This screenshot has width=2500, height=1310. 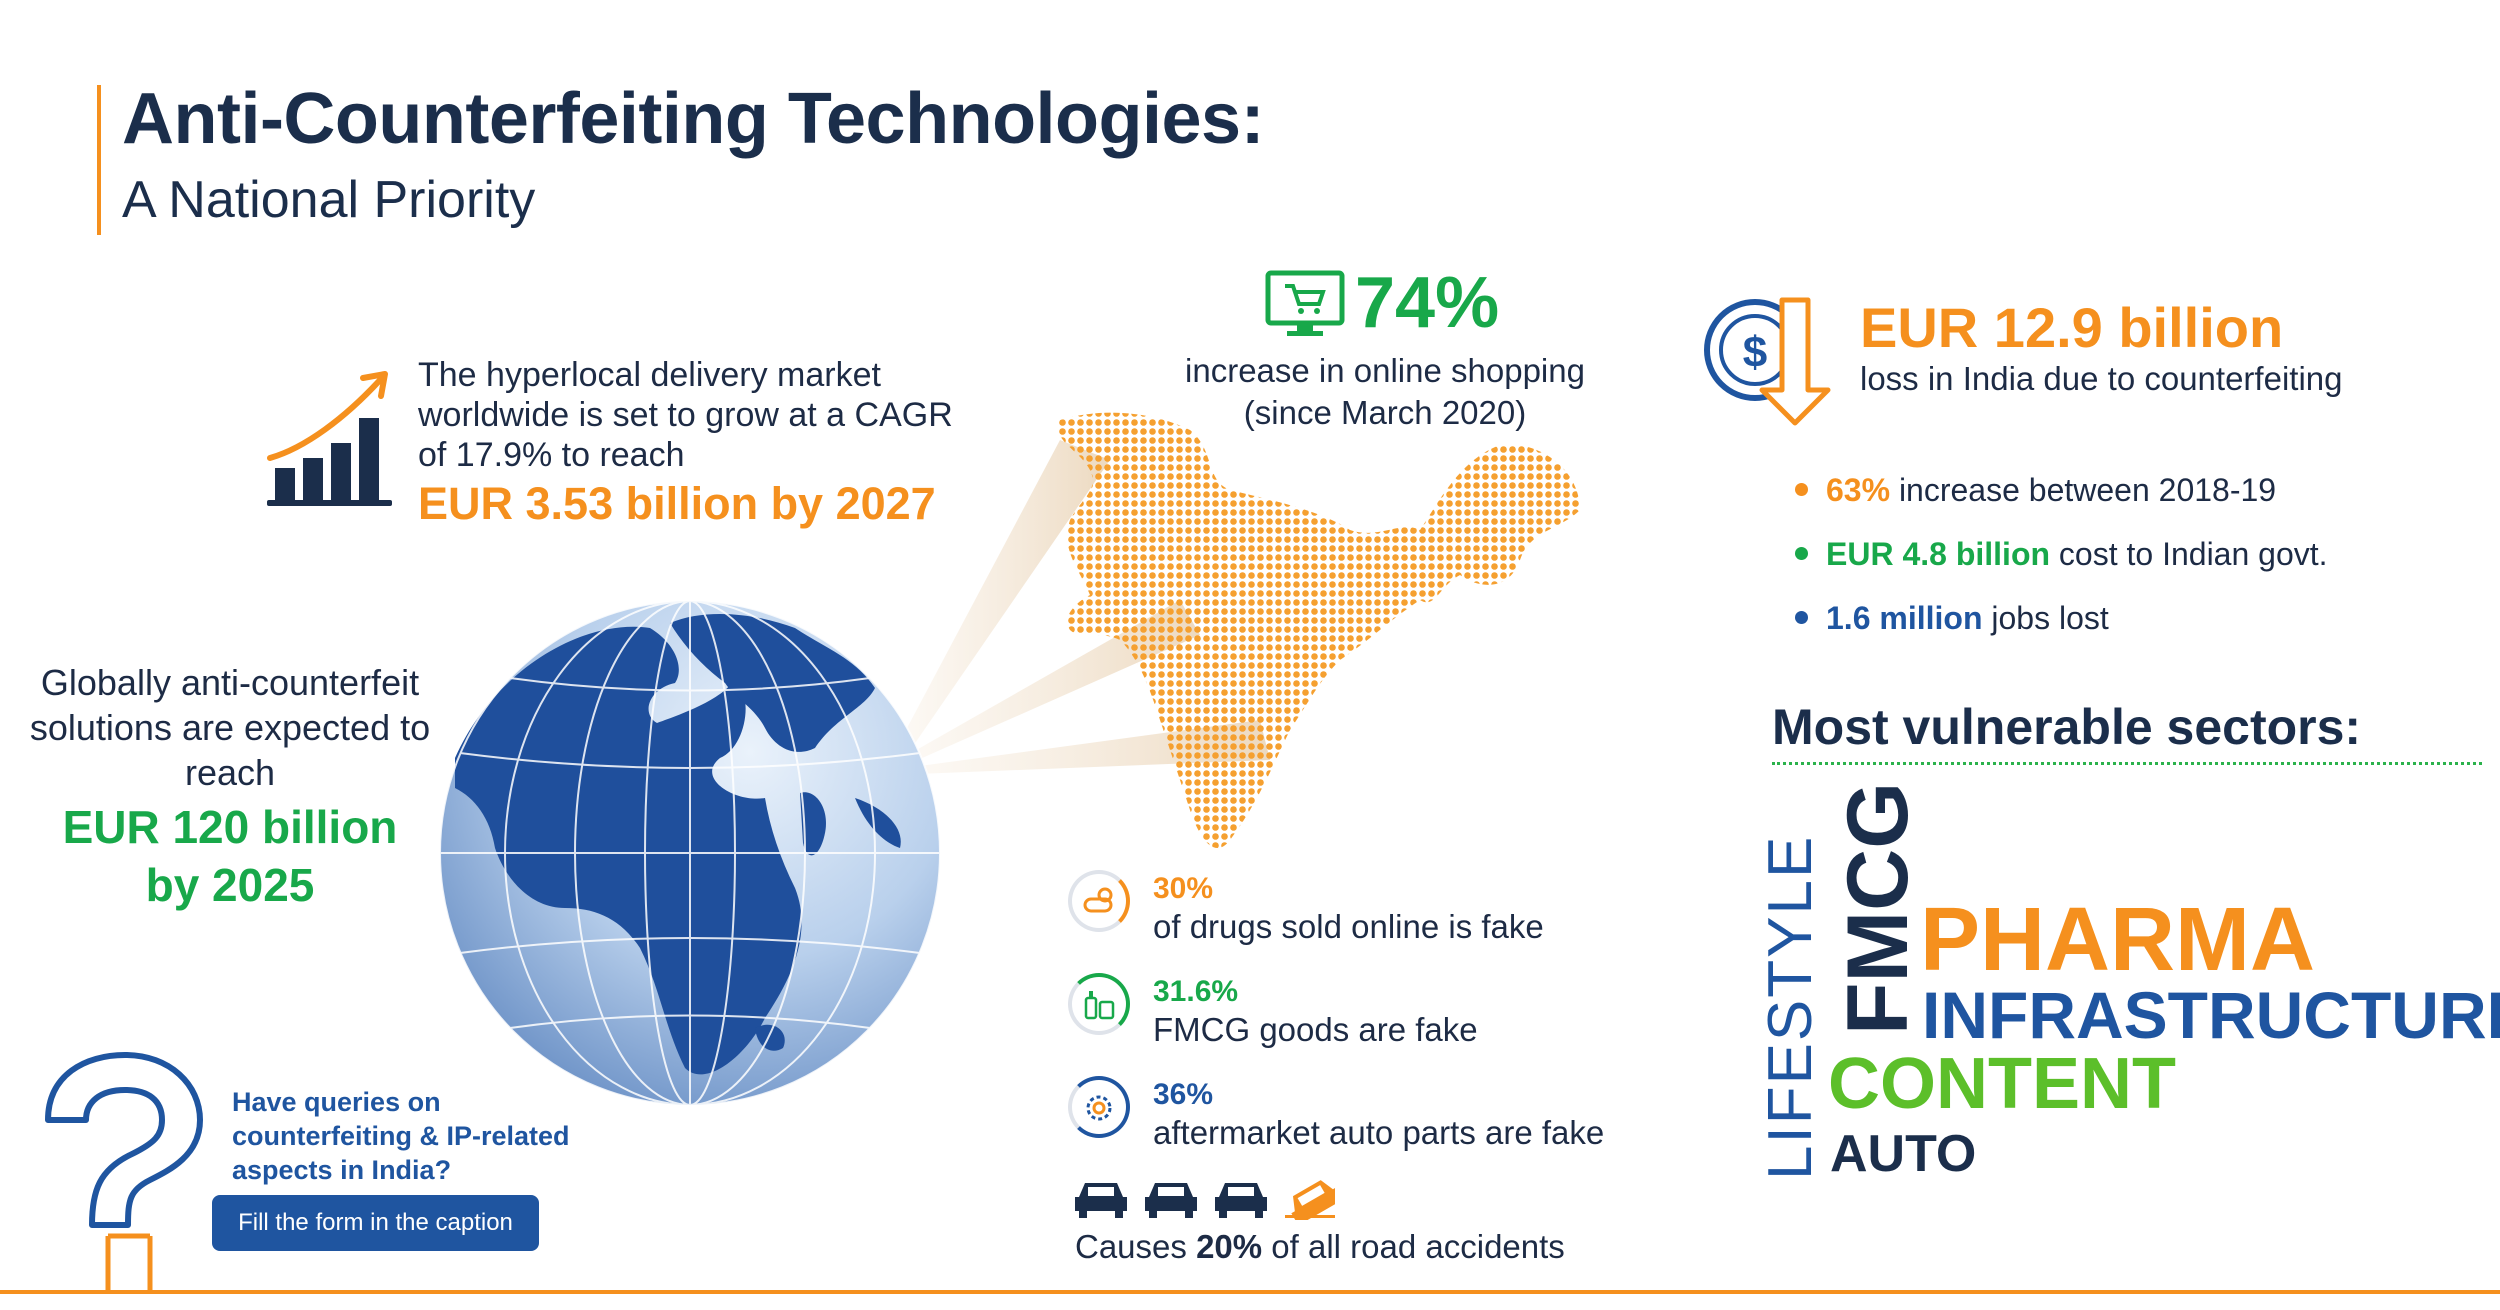 I want to click on loss-bullet-govt-cost: EUR 4.8 billion cost to Indian govt., so click(x=2061, y=554).